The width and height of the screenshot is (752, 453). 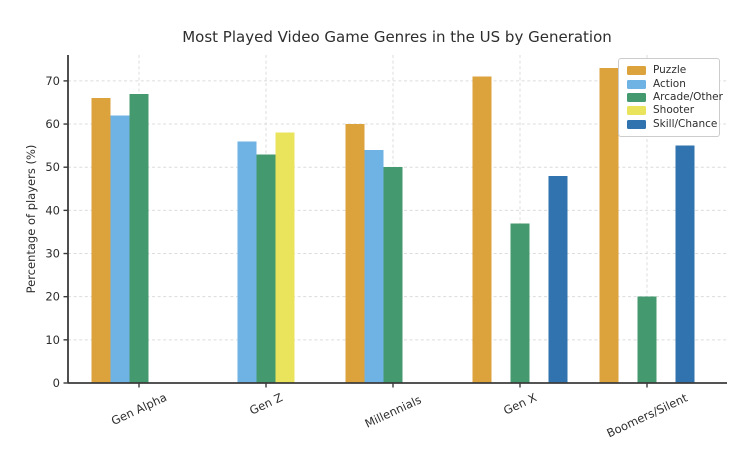 I want to click on bar-arcade-other-gen-x, so click(x=520, y=303).